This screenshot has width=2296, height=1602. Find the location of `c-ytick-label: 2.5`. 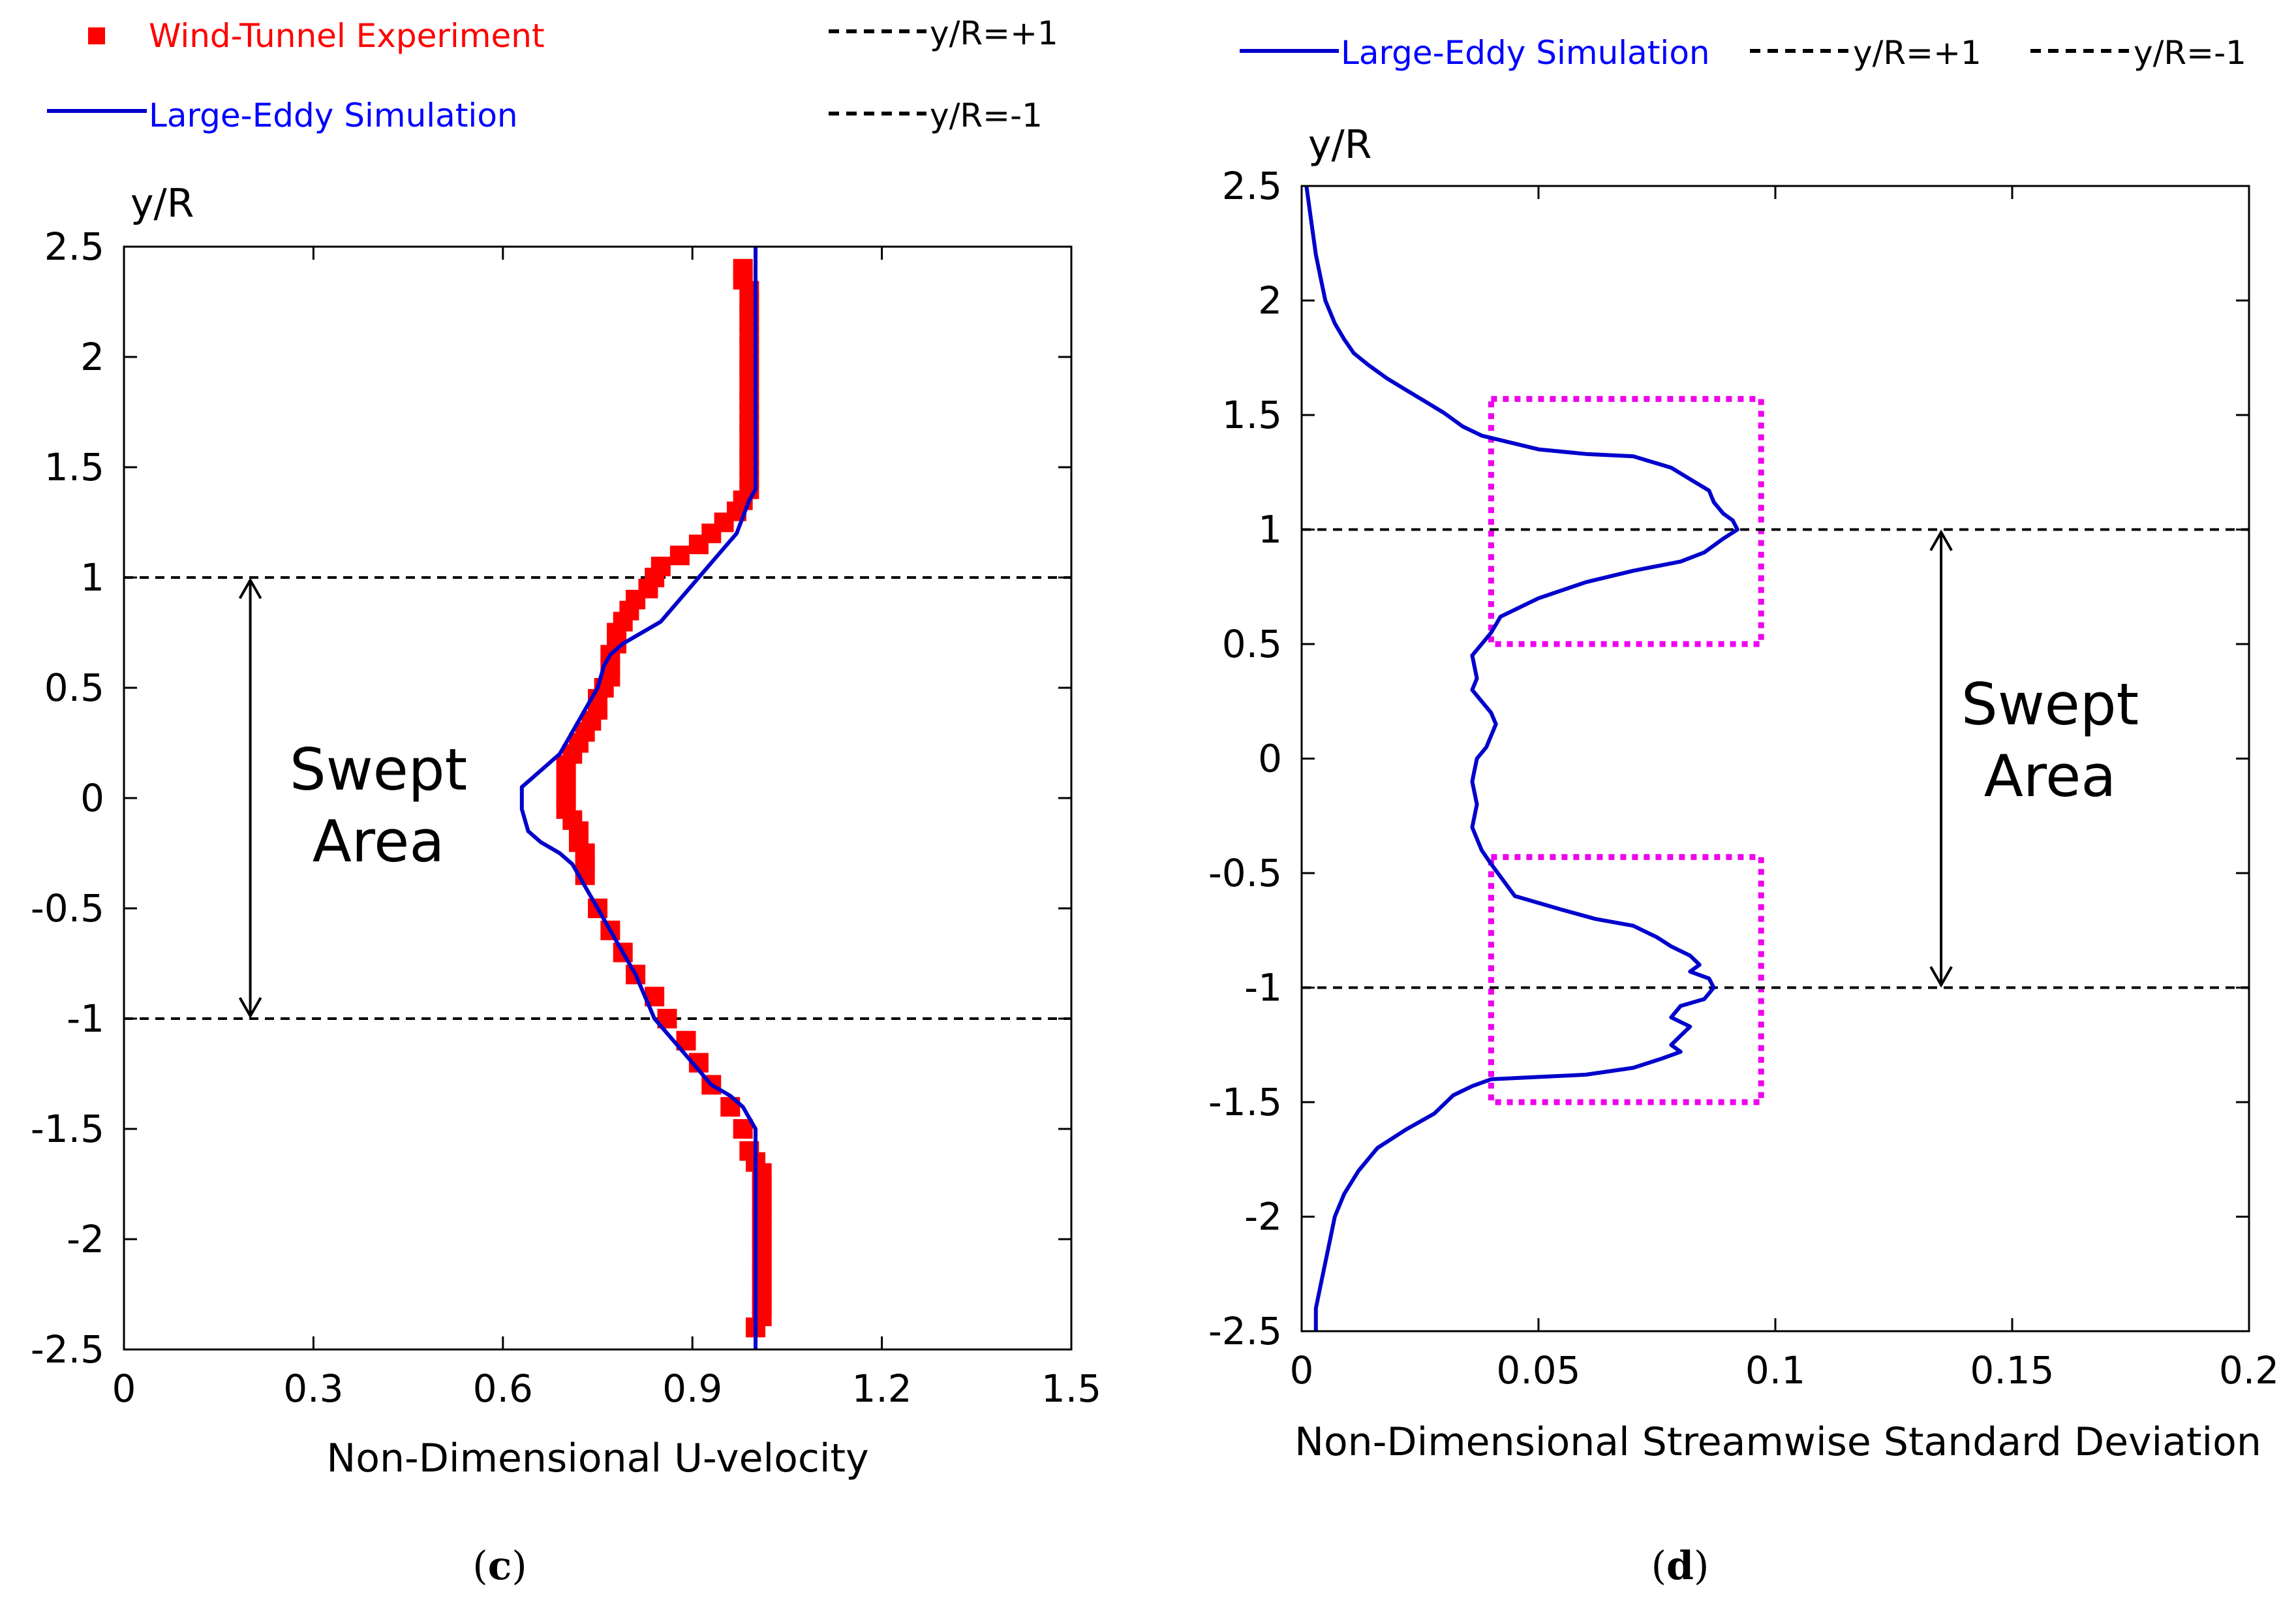

c-ytick-label: 2.5 is located at coordinates (74, 247).